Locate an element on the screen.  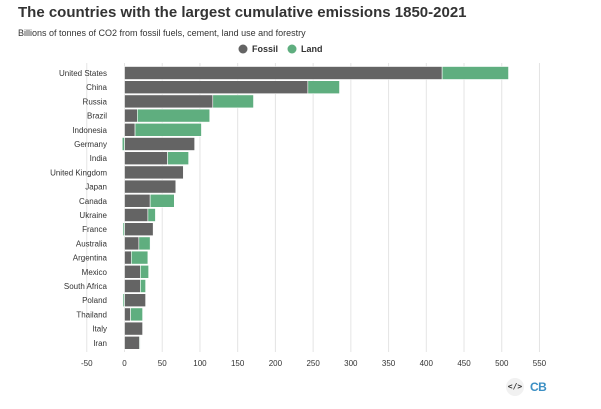
legend: Fossil Land is located at coordinates (280, 49).